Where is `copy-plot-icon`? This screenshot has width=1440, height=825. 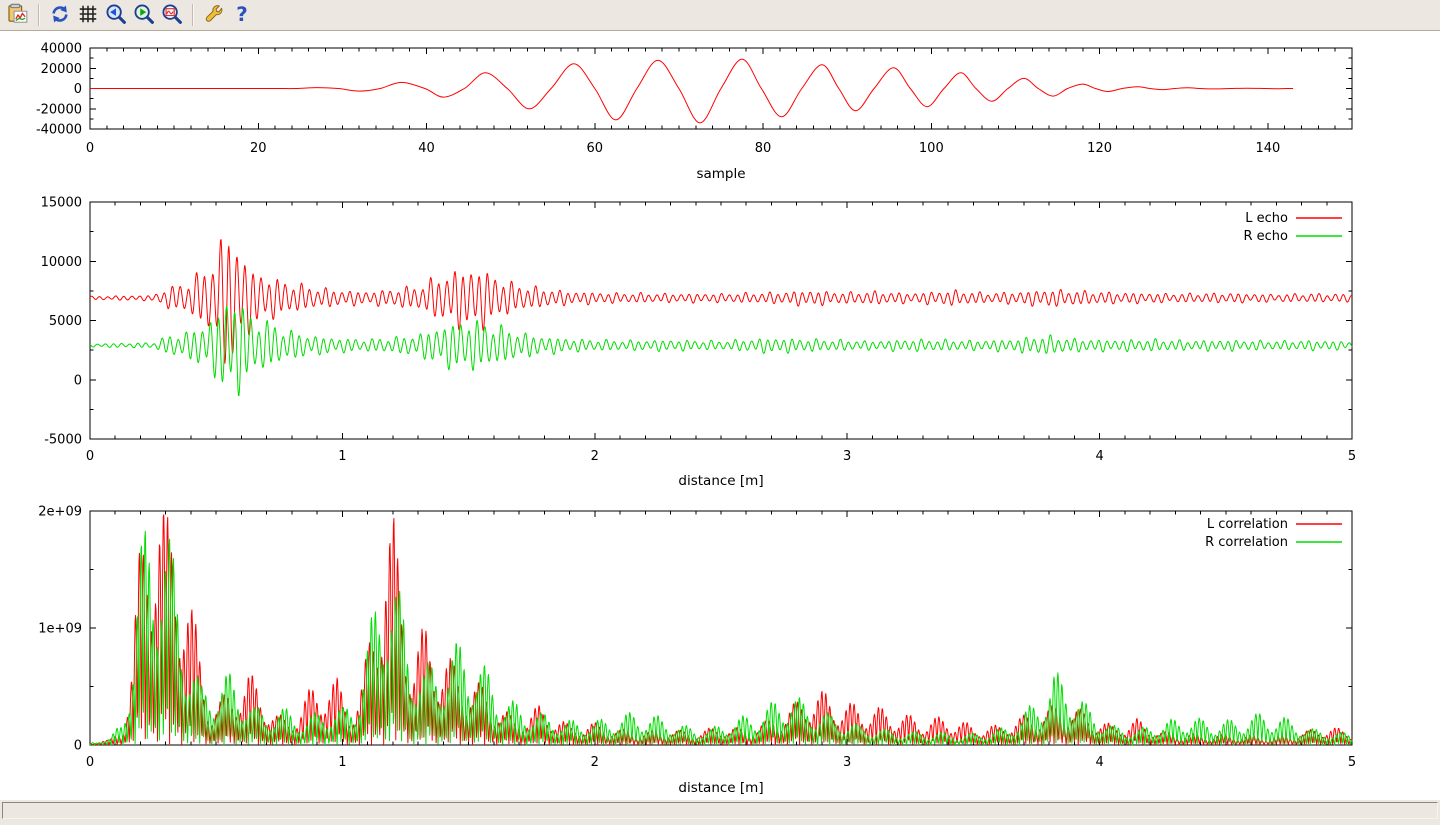 copy-plot-icon is located at coordinates (18, 15).